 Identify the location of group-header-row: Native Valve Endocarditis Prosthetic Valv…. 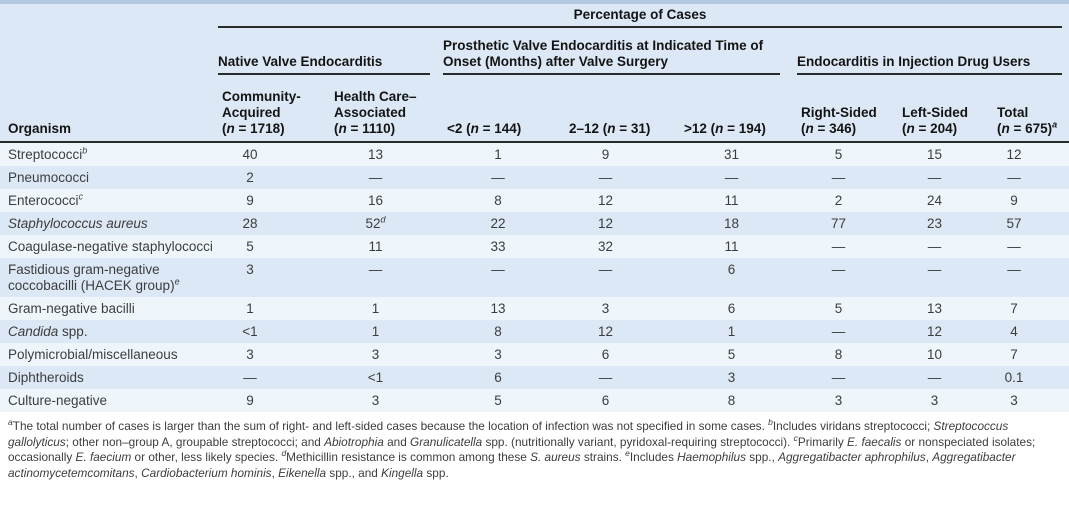
(534, 51).